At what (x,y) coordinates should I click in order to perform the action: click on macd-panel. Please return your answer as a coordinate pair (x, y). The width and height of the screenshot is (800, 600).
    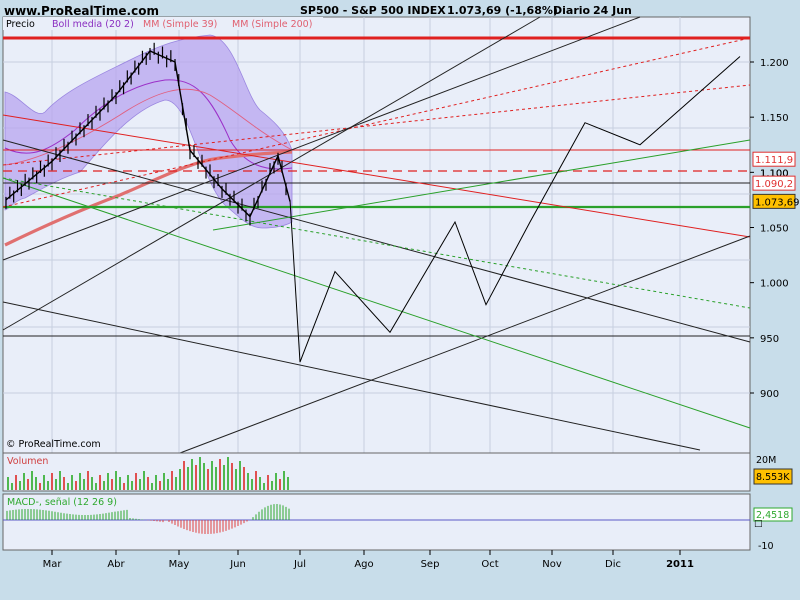
    Looking at the image, I should click on (376, 522).